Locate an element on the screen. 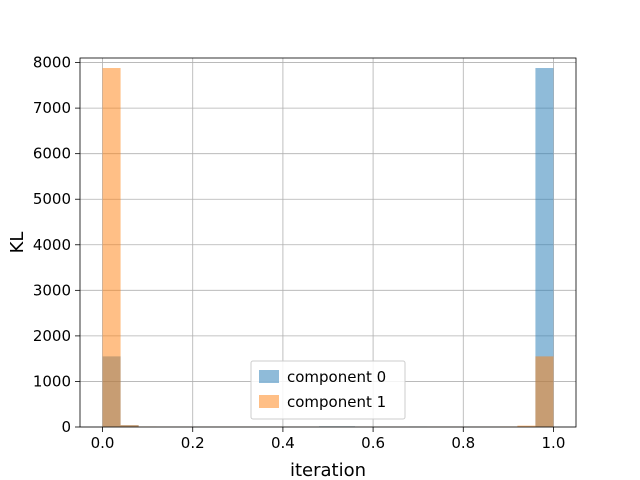 This screenshot has height=480, width=640. x-tick-label: 0.2 is located at coordinates (193, 443).